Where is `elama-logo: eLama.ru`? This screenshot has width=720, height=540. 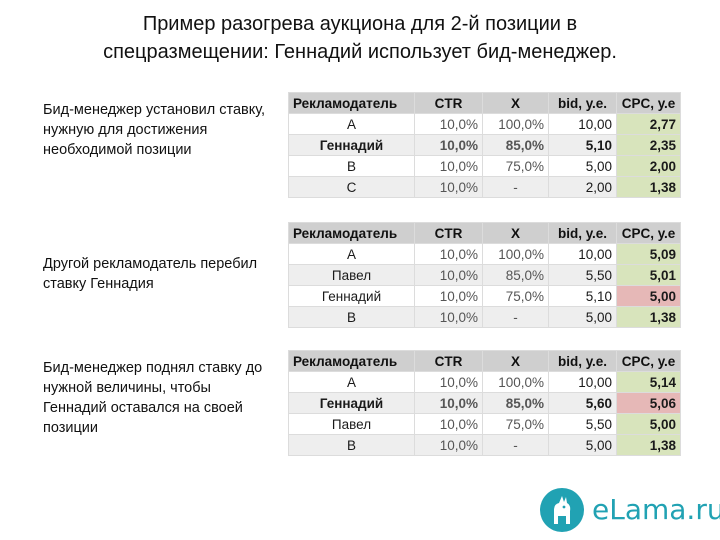
elama-logo: eLama.ru is located at coordinates (630, 510).